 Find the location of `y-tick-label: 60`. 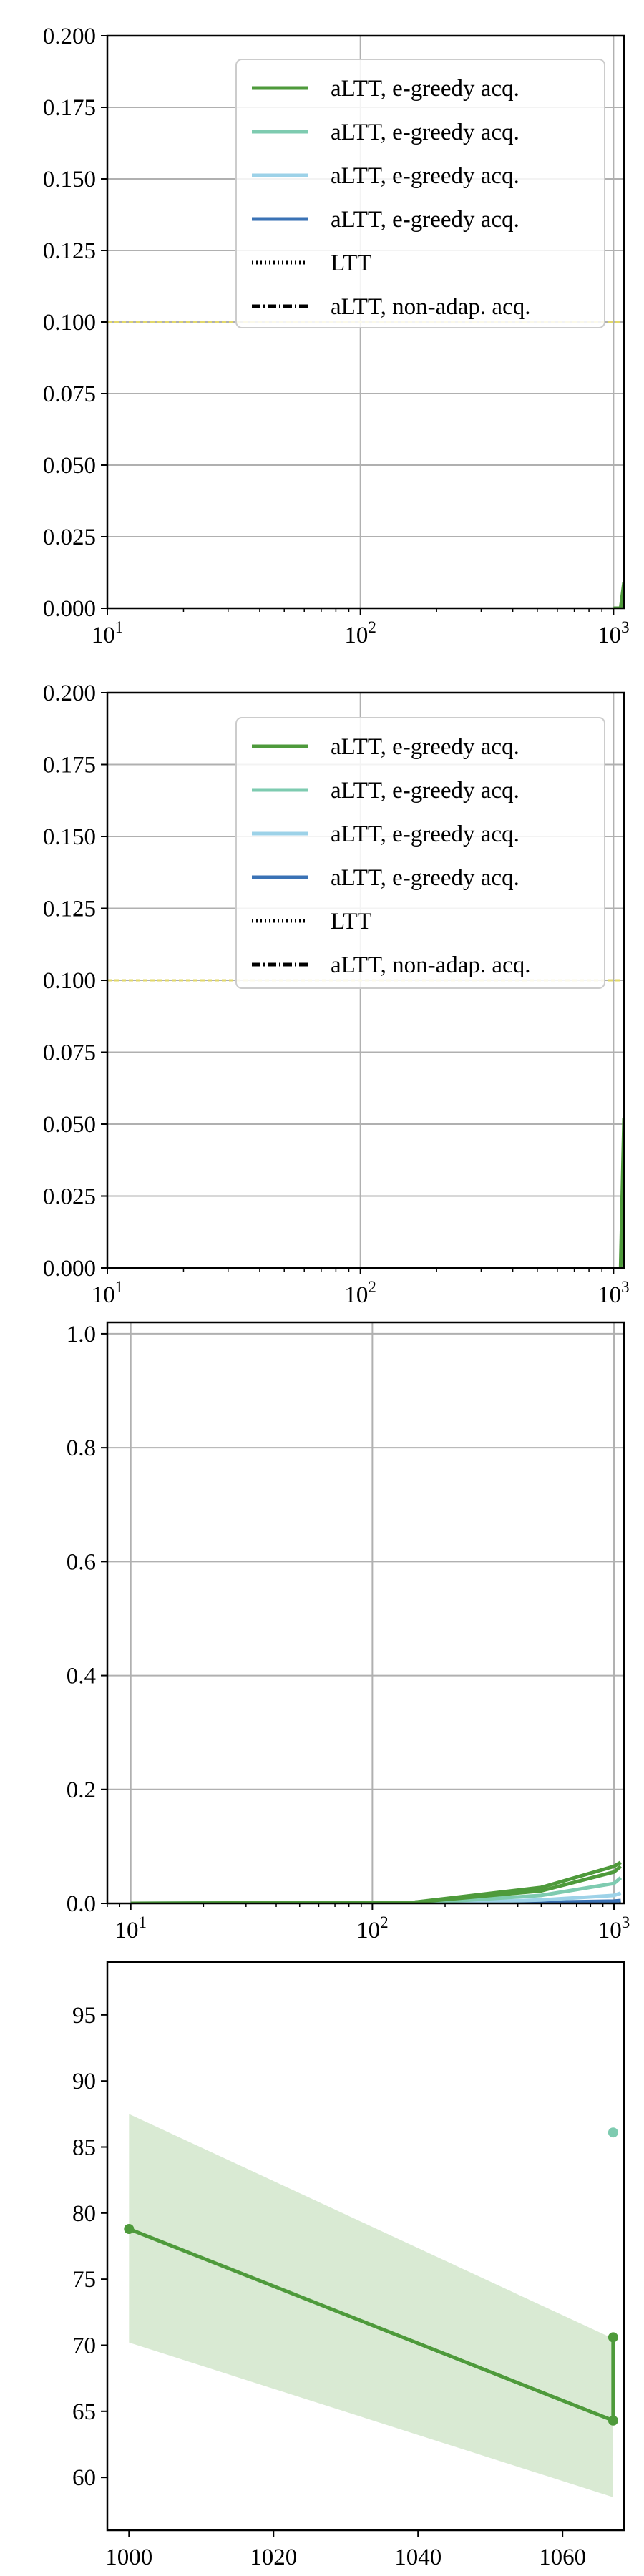

y-tick-label: 60 is located at coordinates (84, 2478).